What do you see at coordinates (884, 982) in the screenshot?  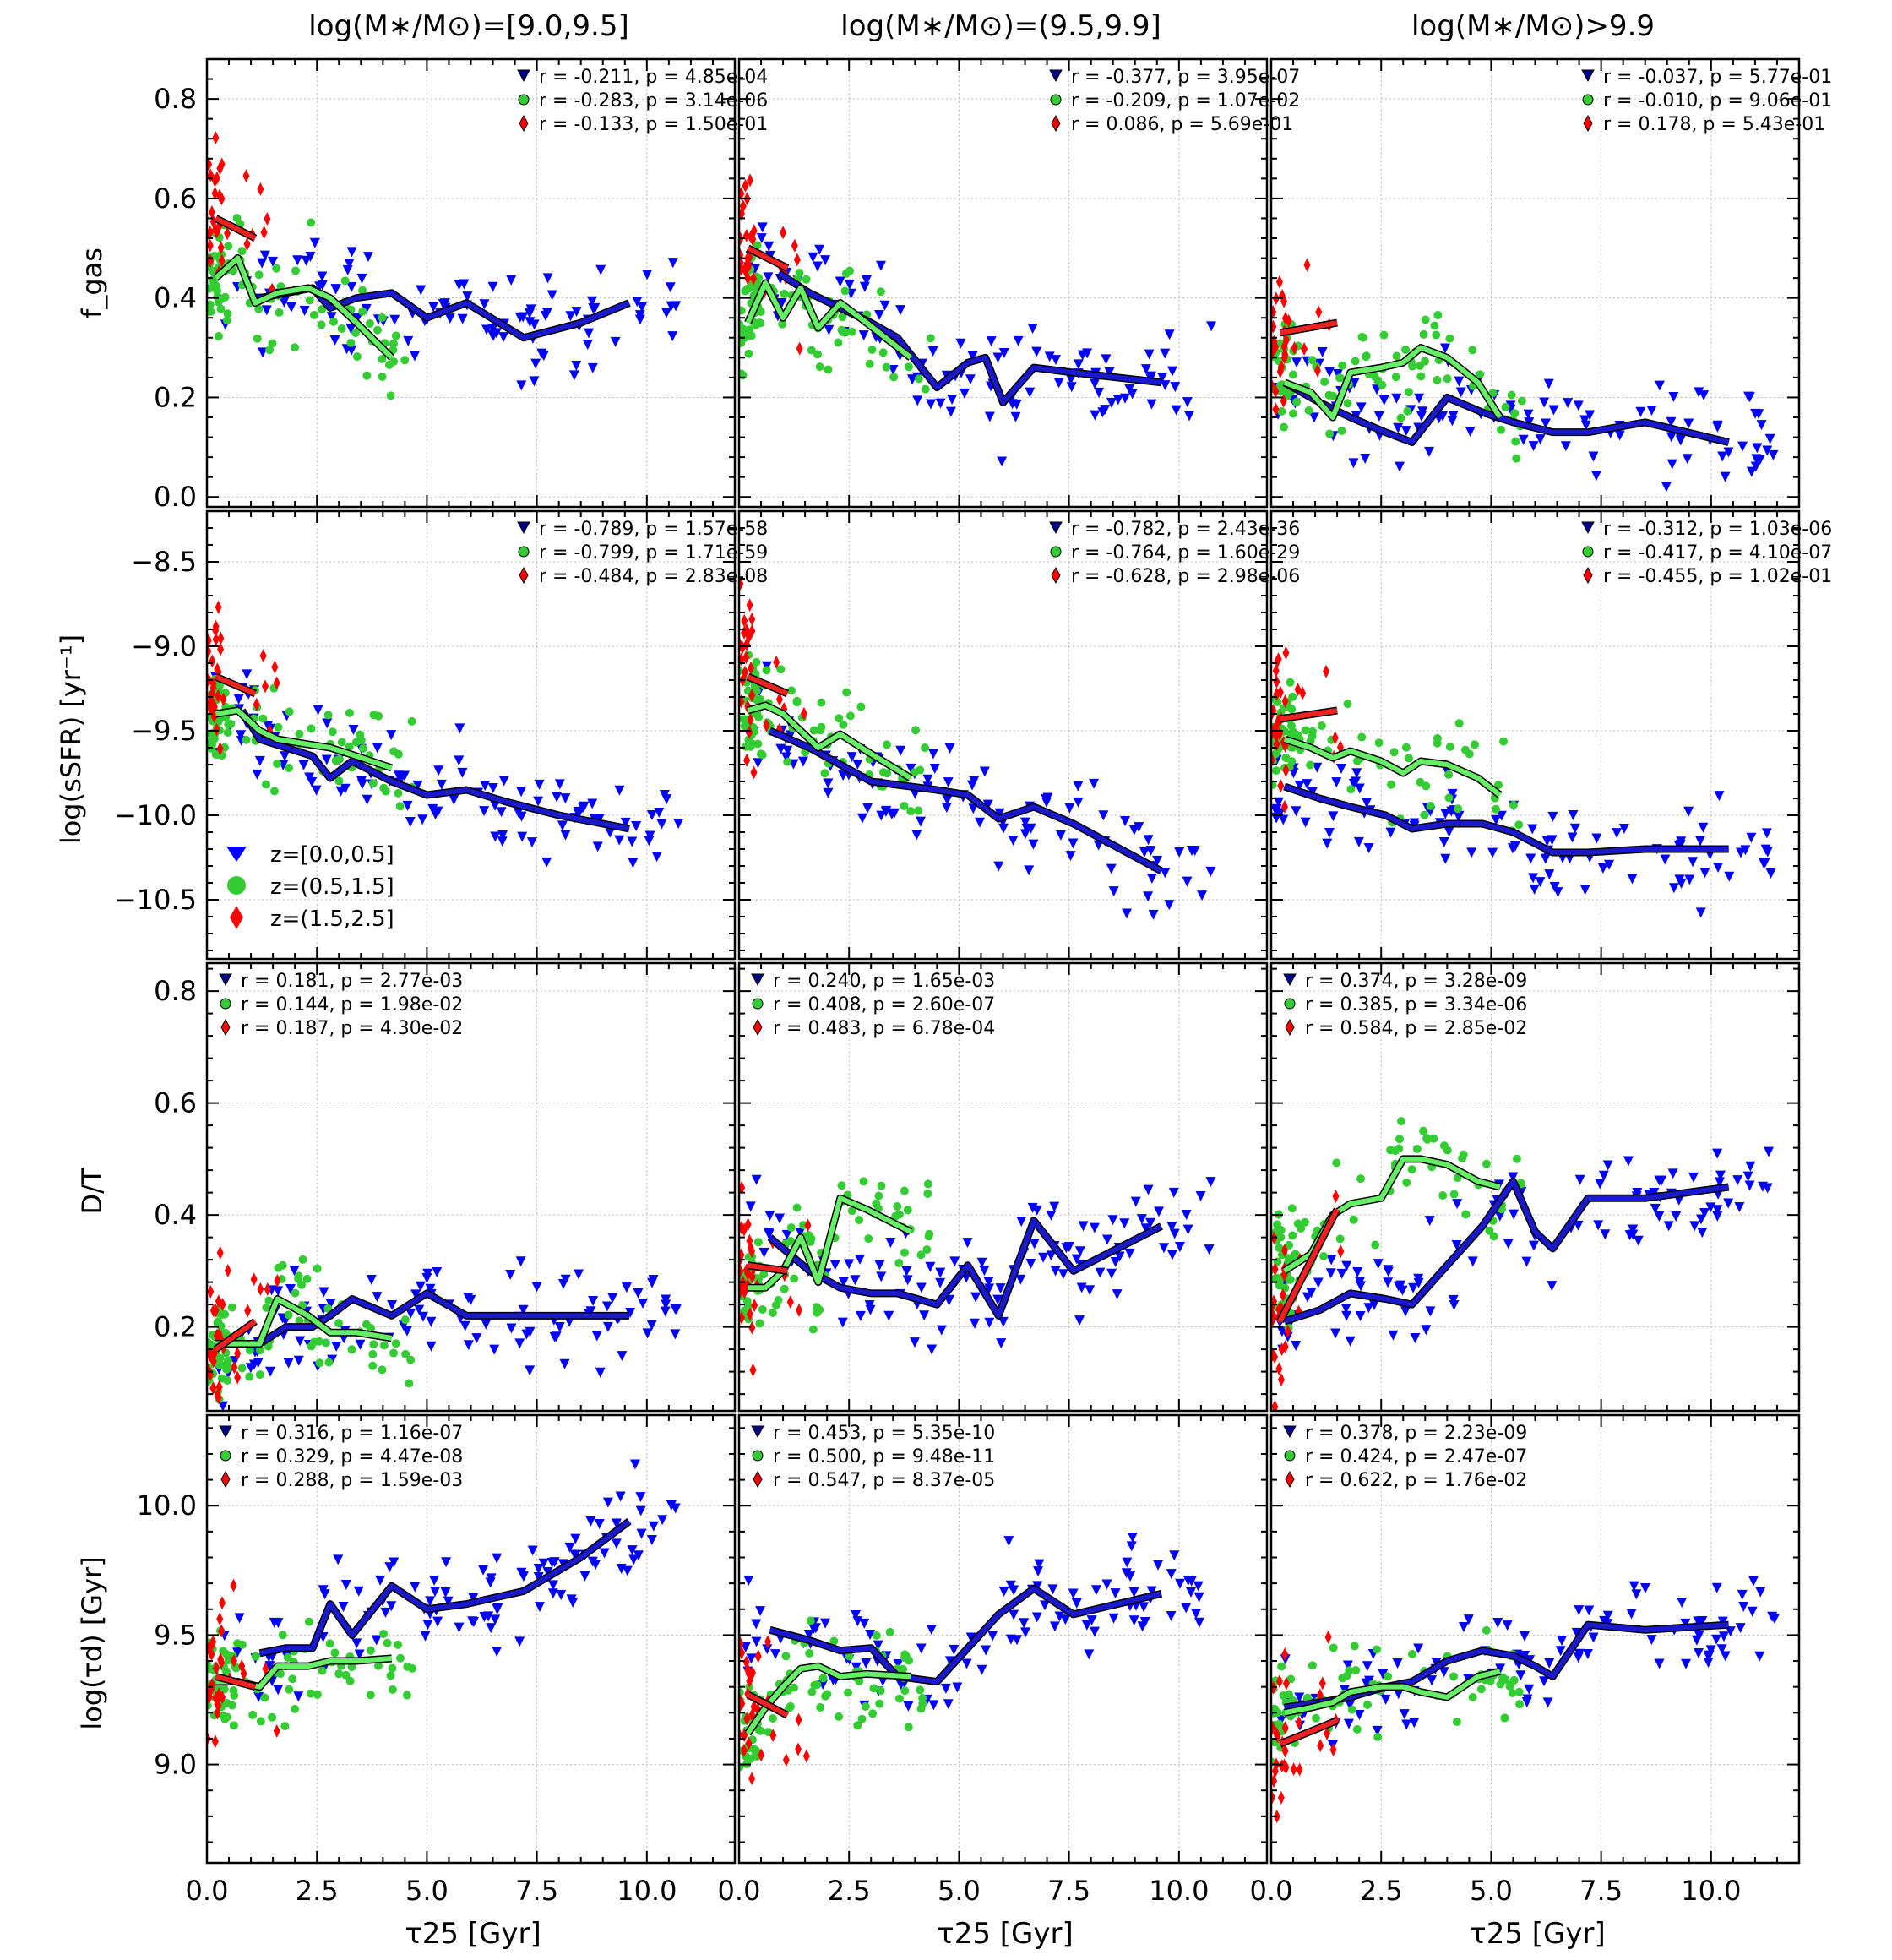 I see `stats-text: r = 0.240, p = 1.65e-03` at bounding box center [884, 982].